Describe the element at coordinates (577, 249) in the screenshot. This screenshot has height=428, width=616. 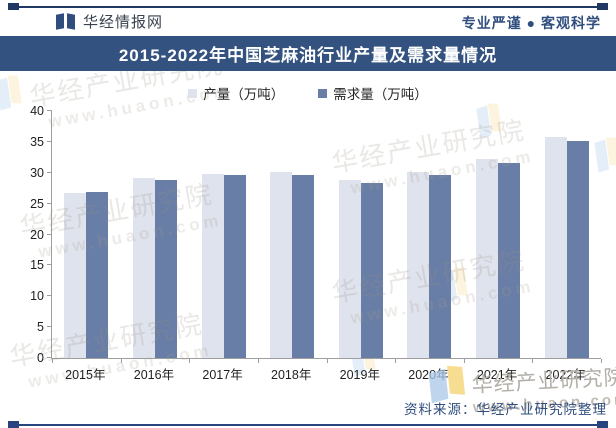
I see `bar-demand-2022年` at that location.